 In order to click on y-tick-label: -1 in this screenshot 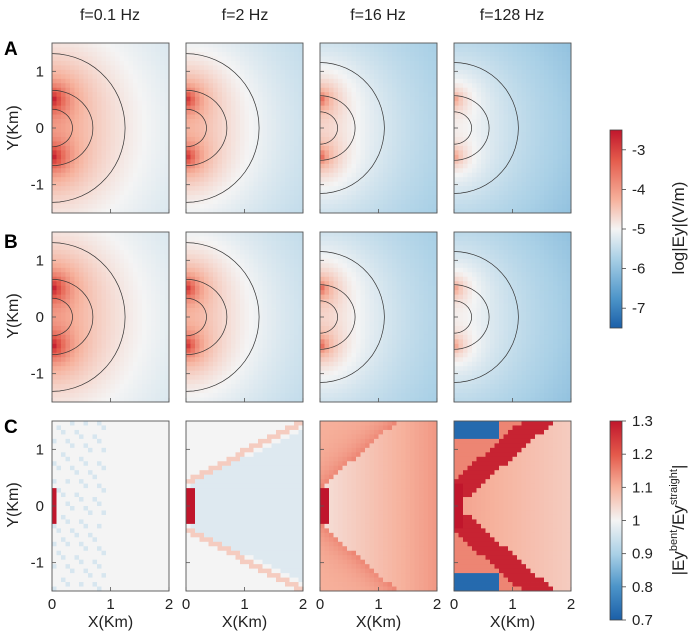, I will do `click(37, 185)`.